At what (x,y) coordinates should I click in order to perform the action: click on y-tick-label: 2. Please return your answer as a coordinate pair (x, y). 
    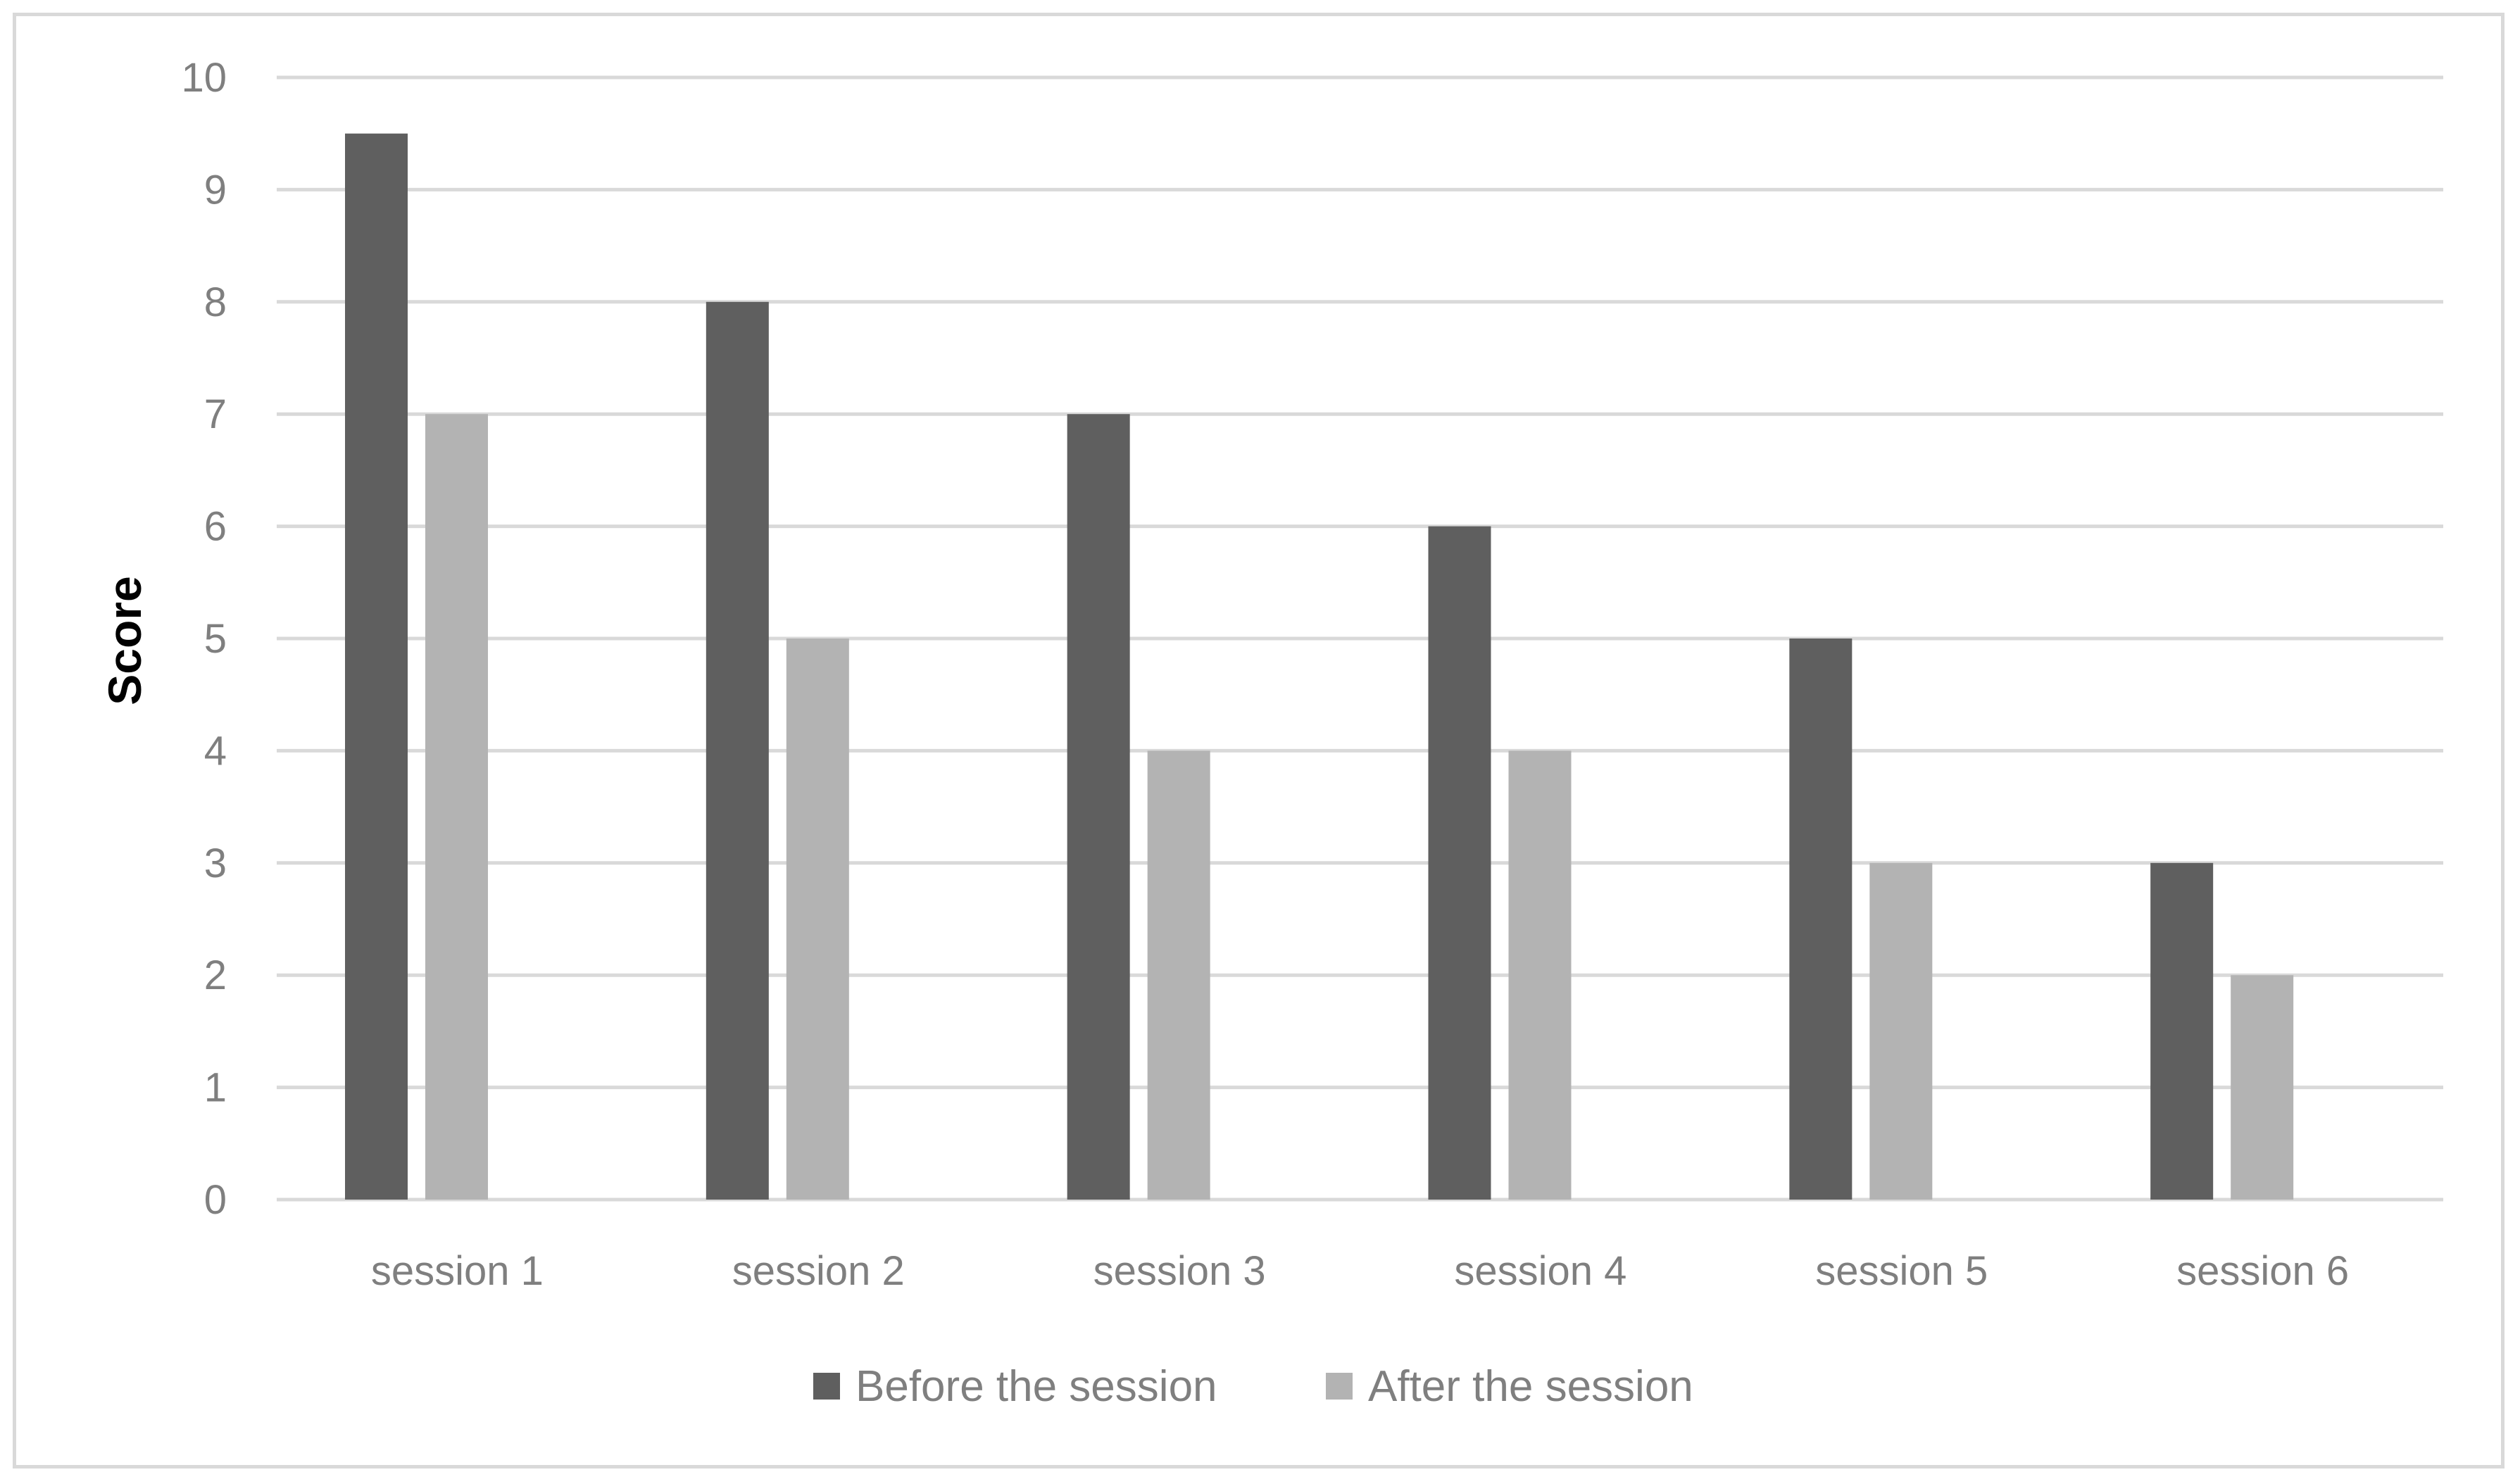
    Looking at the image, I should click on (216, 975).